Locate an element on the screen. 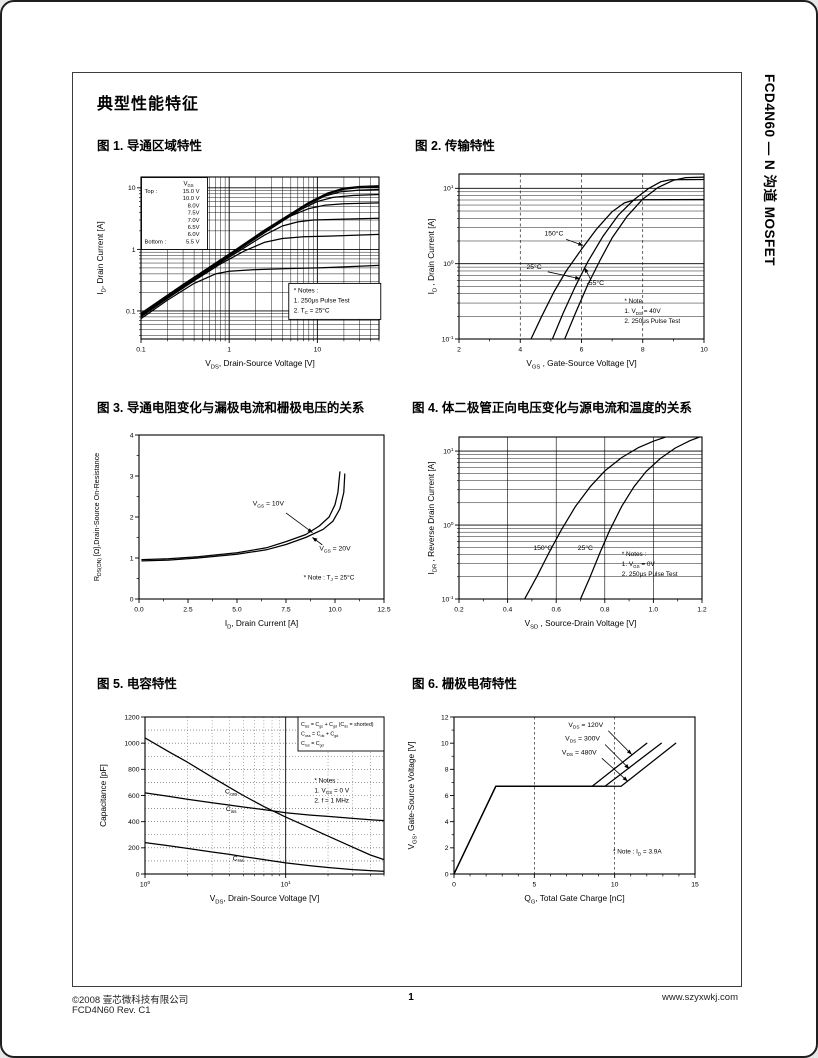  svg-text: -55°C is located at coordinates (596, 283).